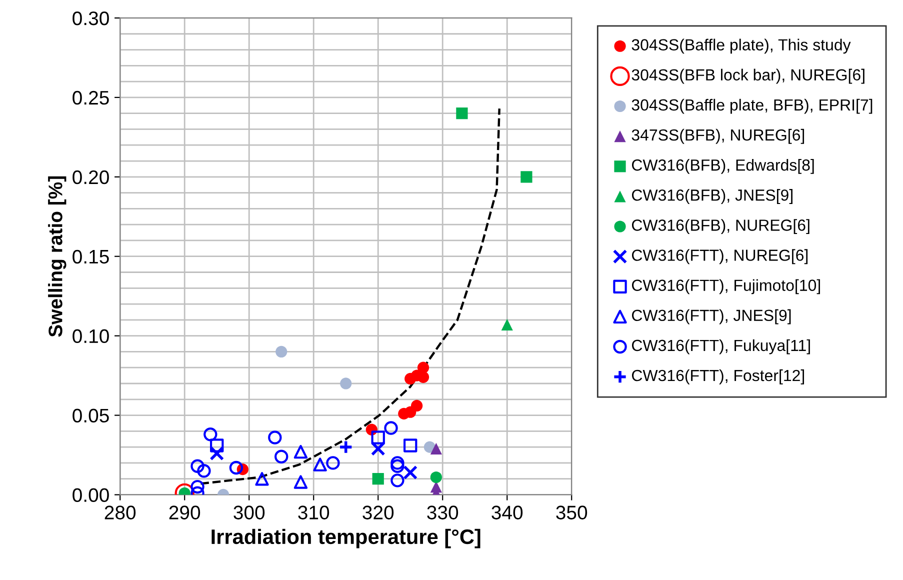 This screenshot has height=580, width=903. What do you see at coordinates (90, 97) in the screenshot?
I see `y-tick-label: 0.25` at bounding box center [90, 97].